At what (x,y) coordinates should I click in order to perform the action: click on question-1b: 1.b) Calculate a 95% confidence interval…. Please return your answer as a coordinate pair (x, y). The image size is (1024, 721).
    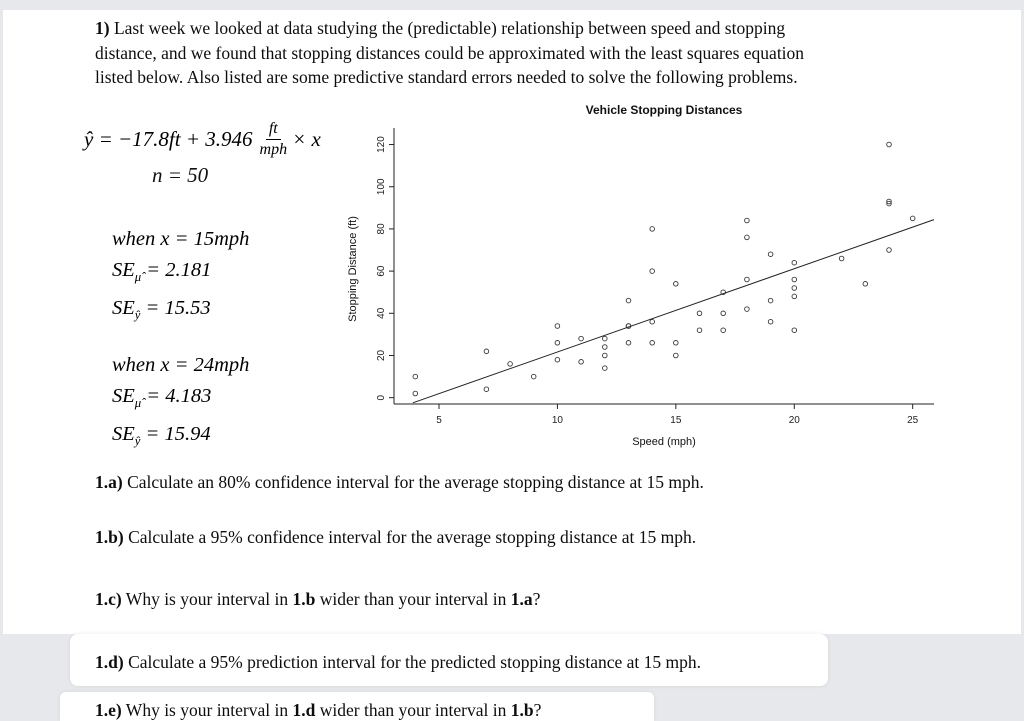
    Looking at the image, I should click on (396, 537).